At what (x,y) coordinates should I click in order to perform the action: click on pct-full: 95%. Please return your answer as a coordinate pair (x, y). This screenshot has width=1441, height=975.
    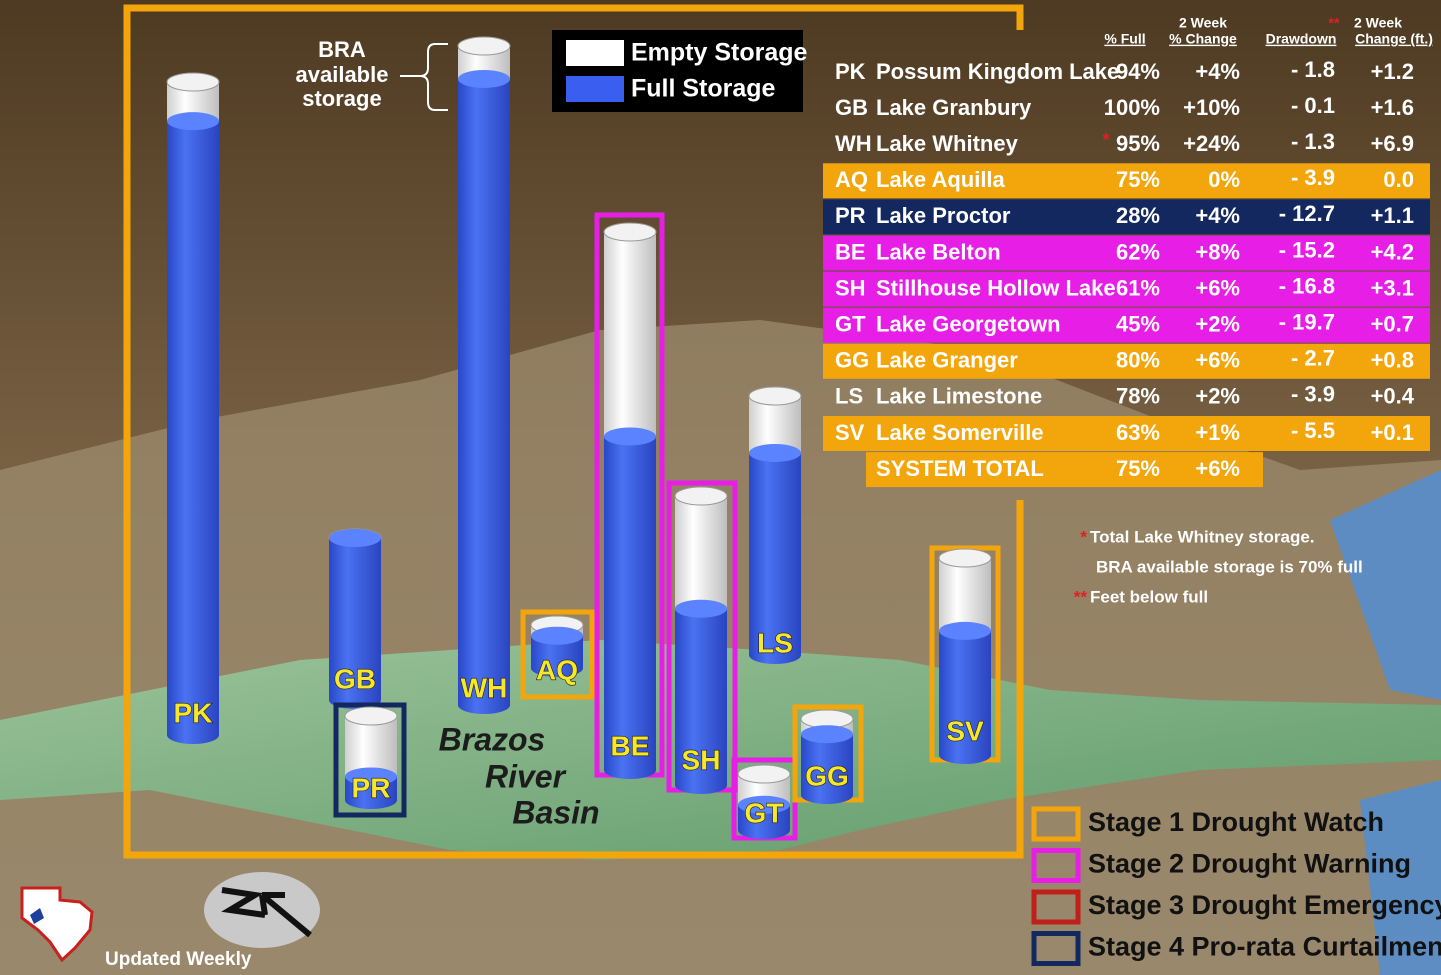
    Looking at the image, I should click on (1138, 143).